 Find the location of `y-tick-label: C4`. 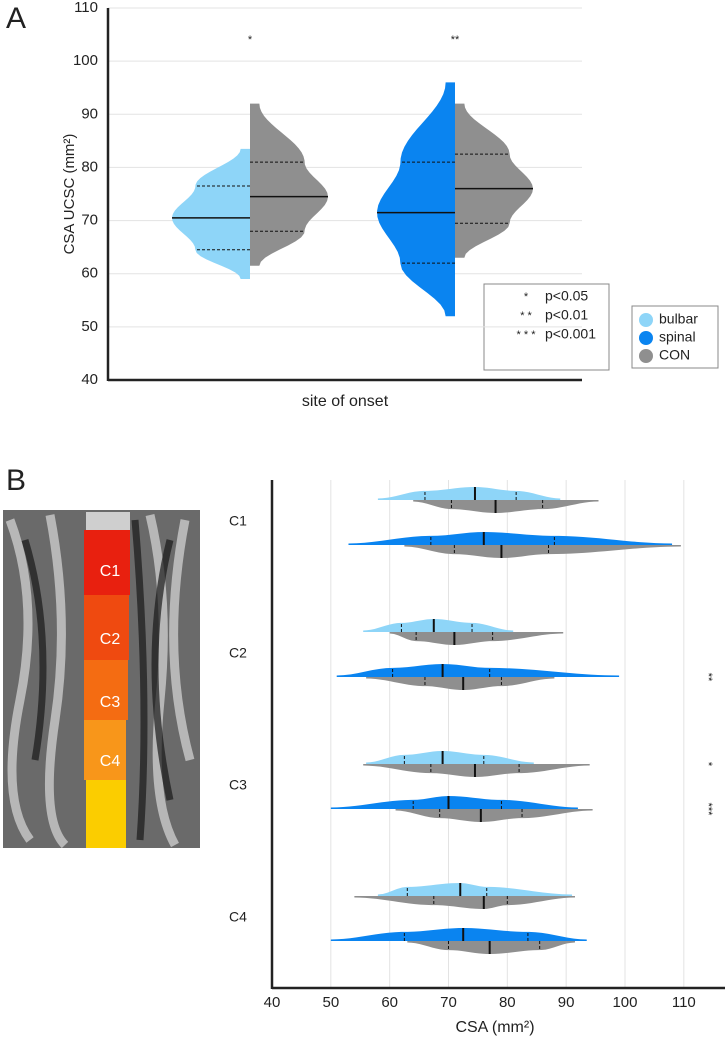

y-tick-label: C4 is located at coordinates (238, 917).